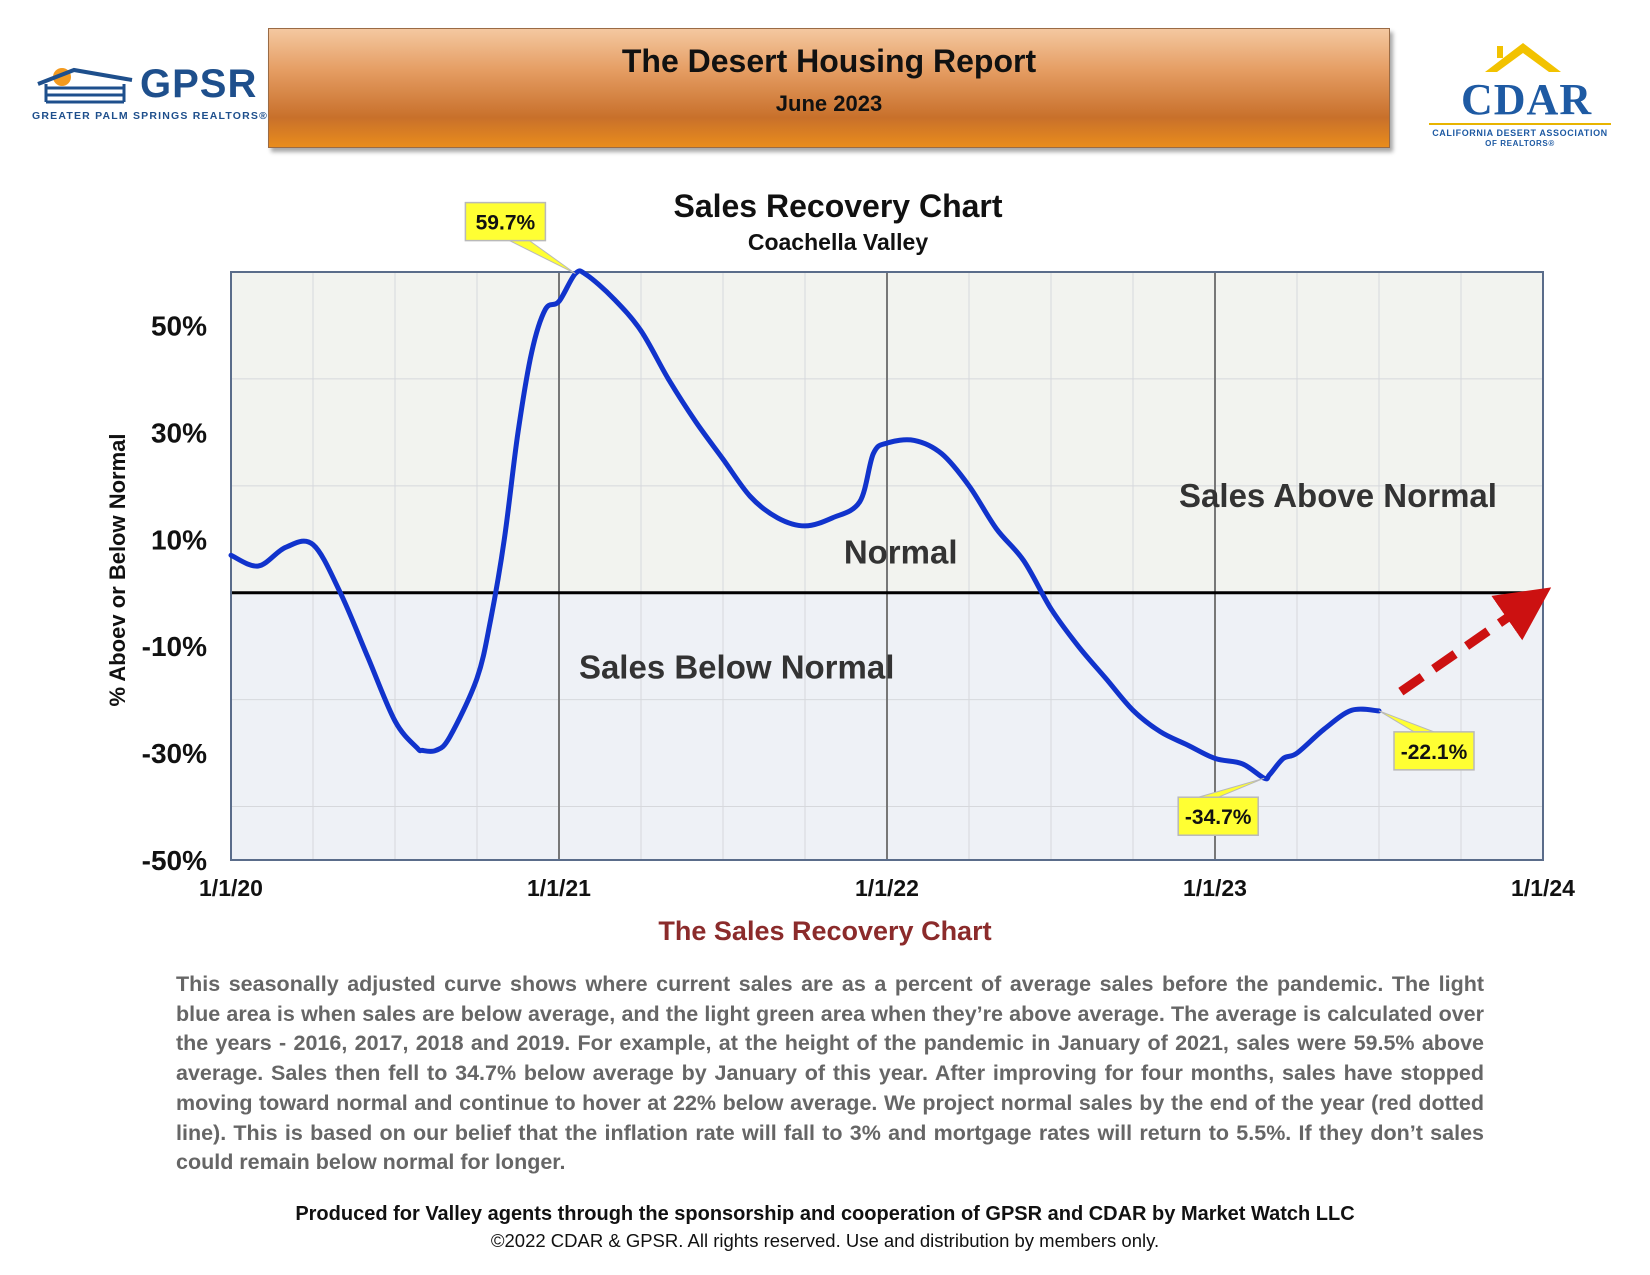 Image resolution: width=1650 pixels, height=1275 pixels. What do you see at coordinates (179, 325) in the screenshot?
I see `y-tick-label: 50%` at bounding box center [179, 325].